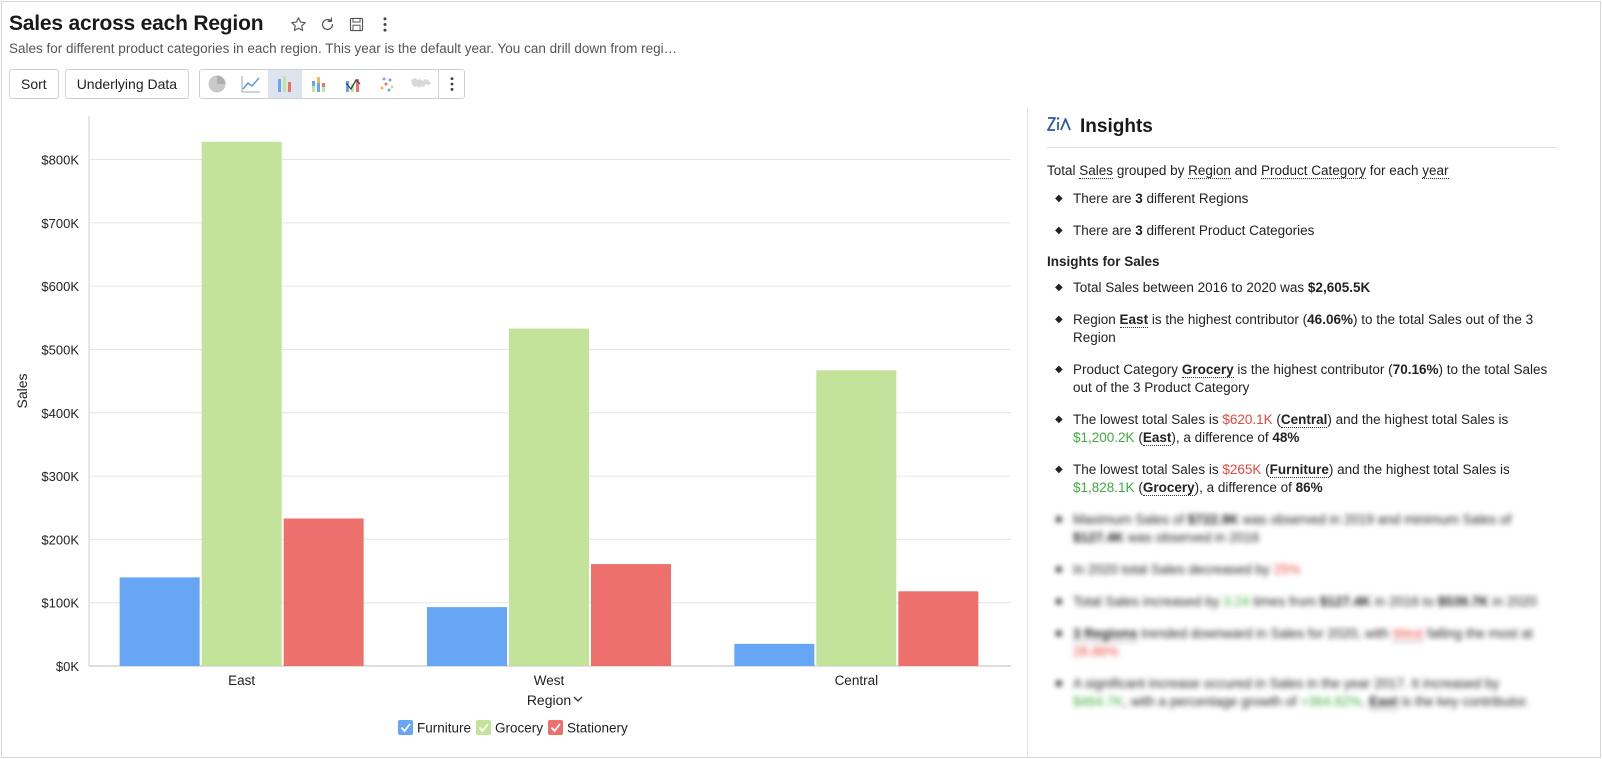 Image resolution: width=1602 pixels, height=759 pixels. I want to click on report-toolbar: Sort Underlying Data, so click(237, 84).